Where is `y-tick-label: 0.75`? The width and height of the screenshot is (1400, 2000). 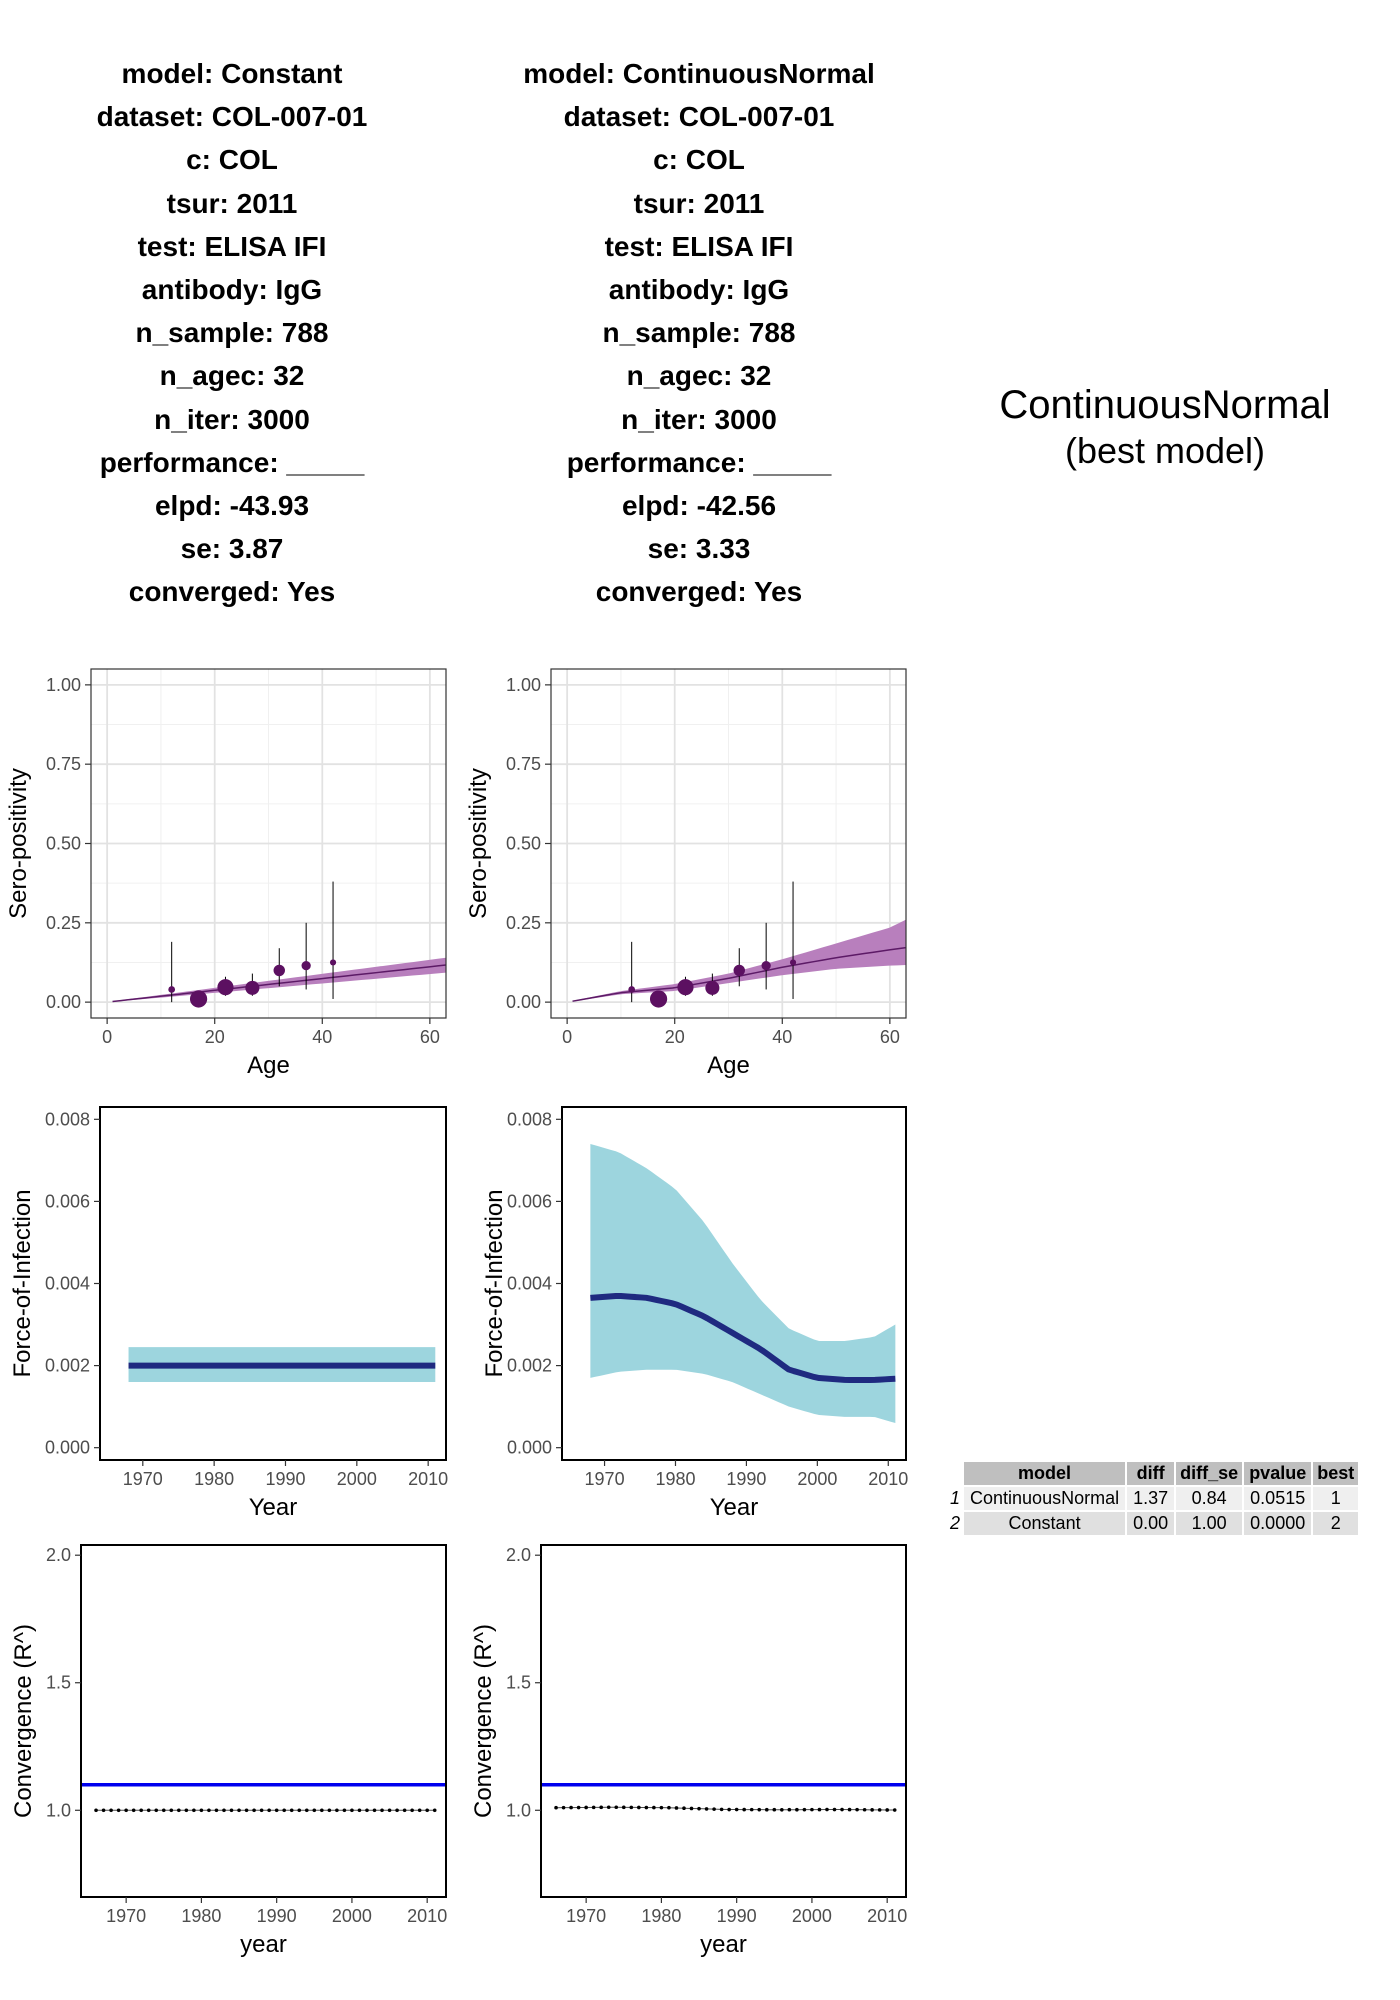 y-tick-label: 0.75 is located at coordinates (523, 764).